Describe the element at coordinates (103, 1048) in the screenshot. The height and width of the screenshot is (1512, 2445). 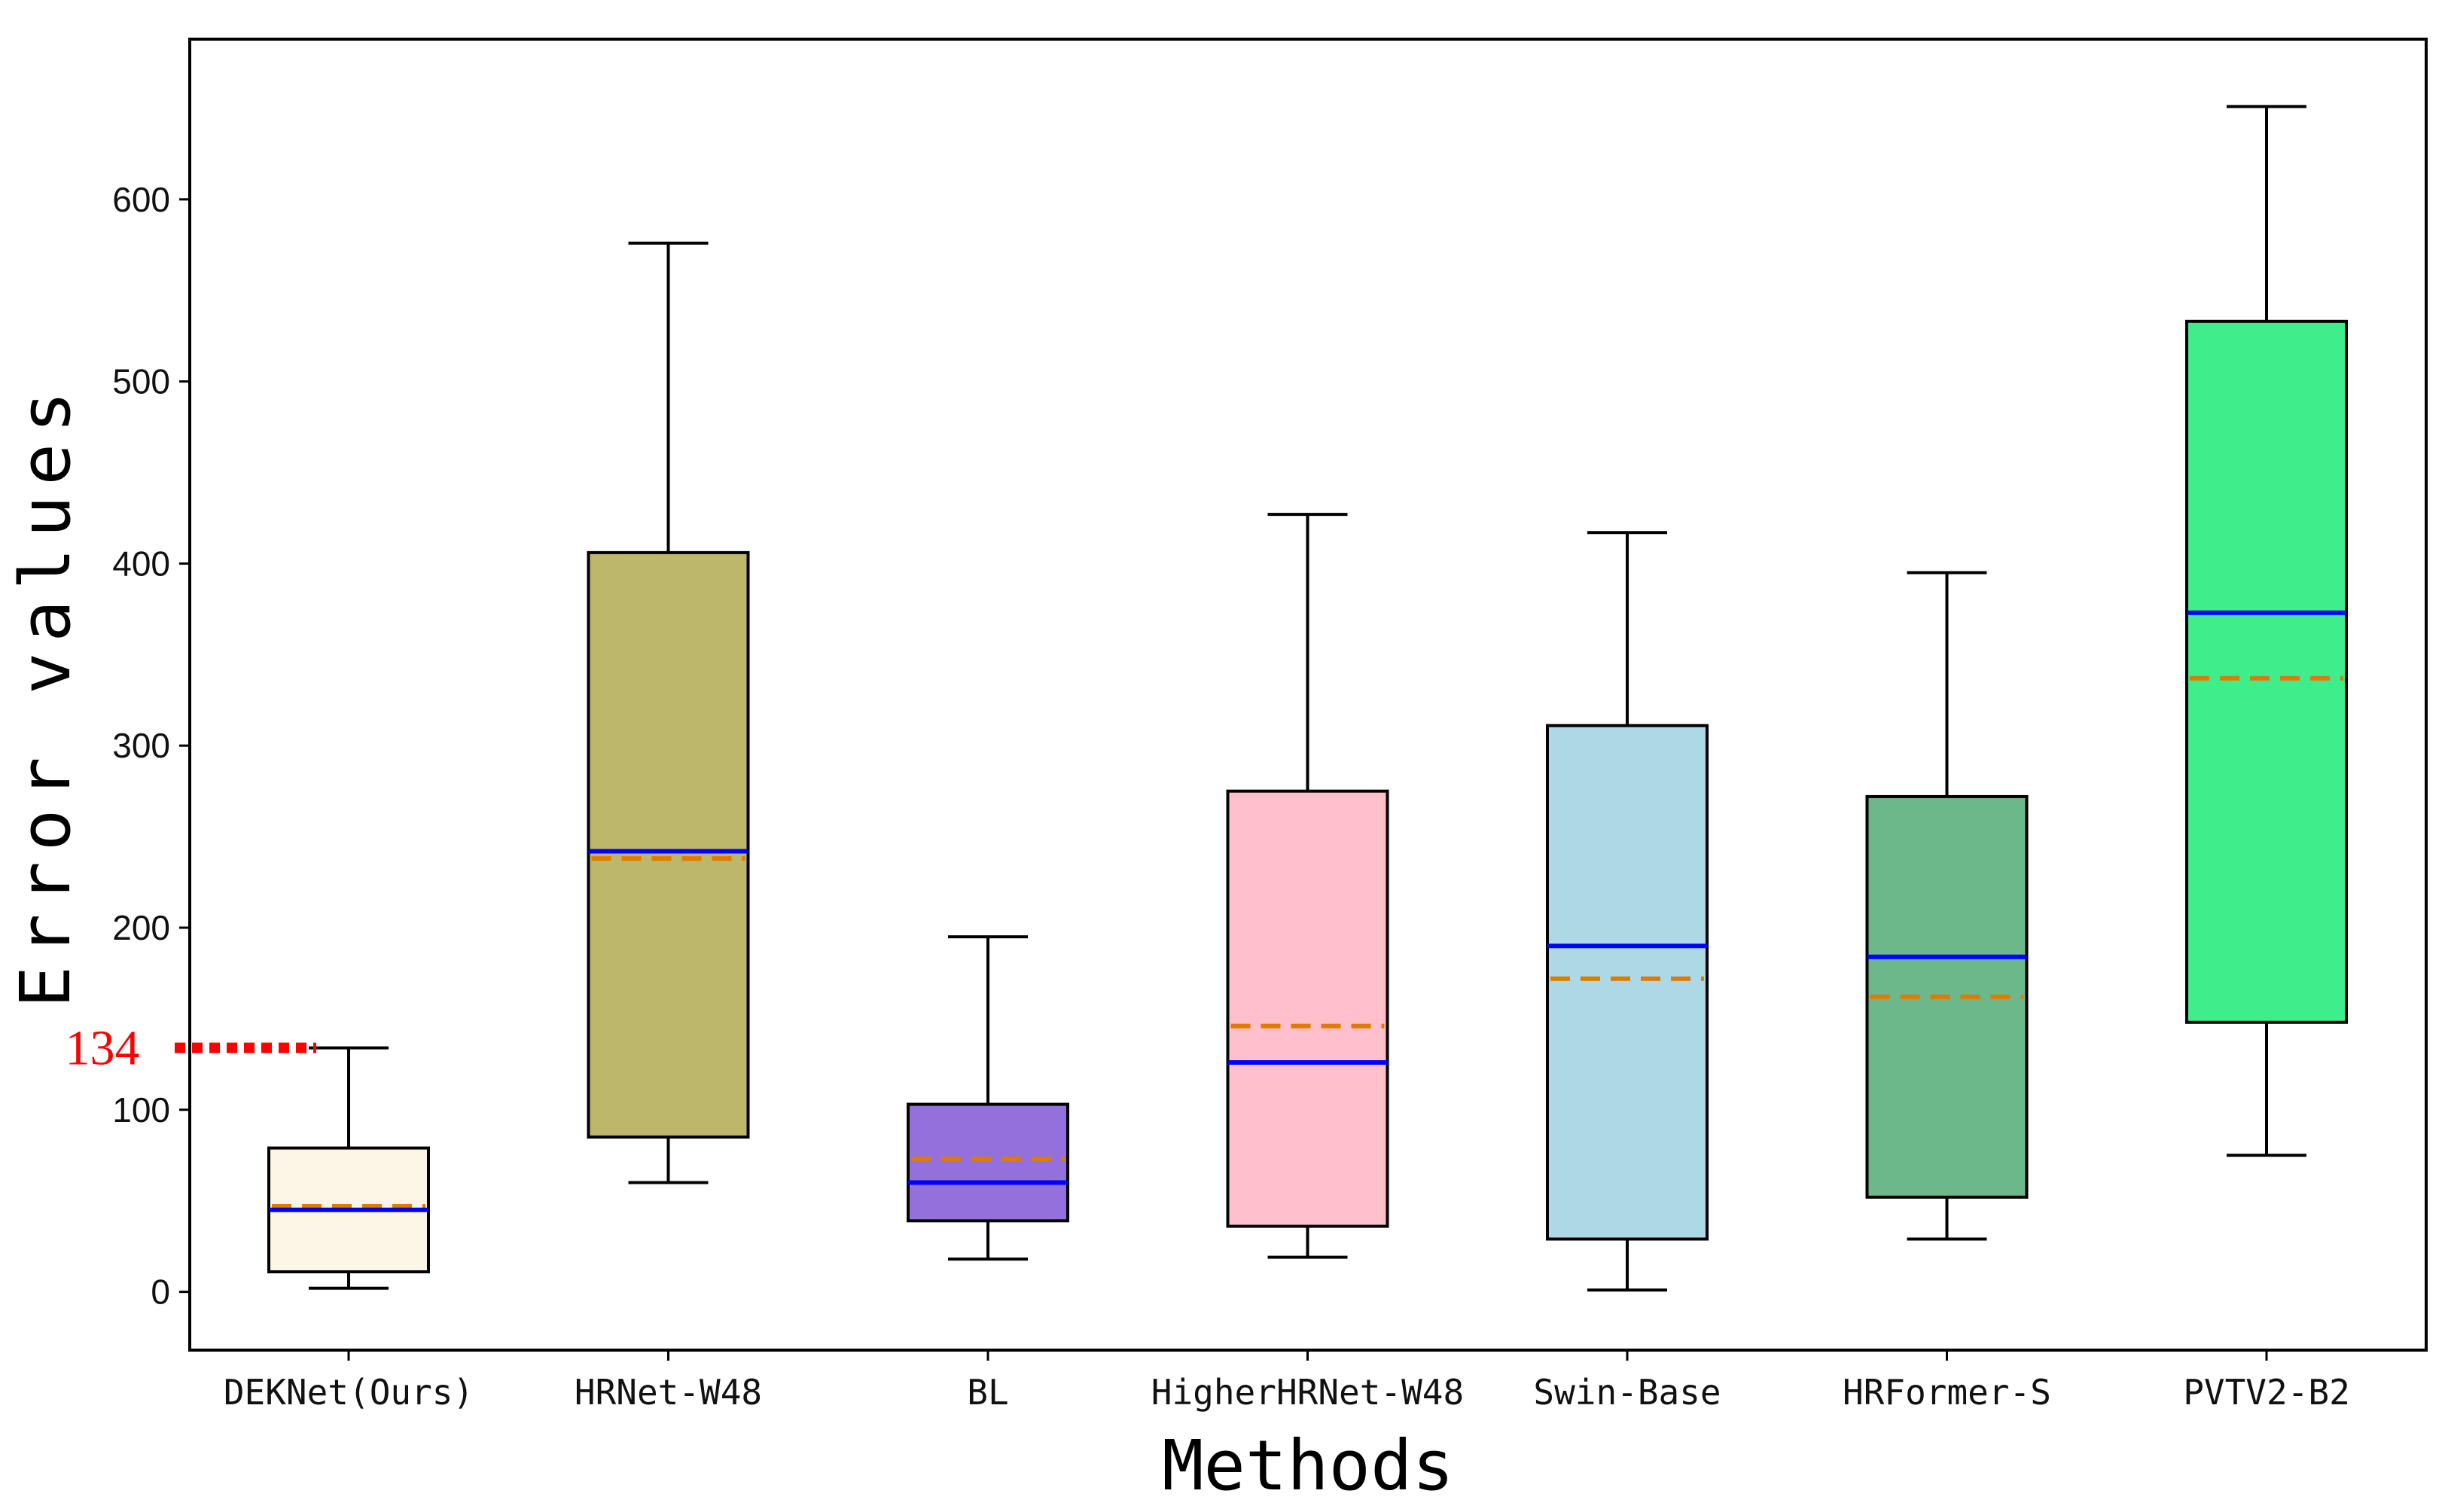
I see `annotation-label: 134` at that location.